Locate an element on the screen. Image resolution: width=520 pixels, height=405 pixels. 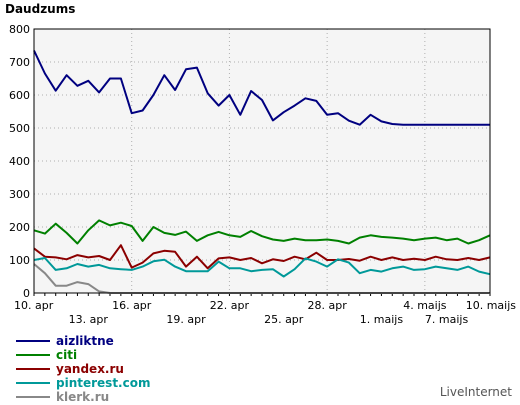
chart-title: Daudzums is located at coordinates (40, 9).